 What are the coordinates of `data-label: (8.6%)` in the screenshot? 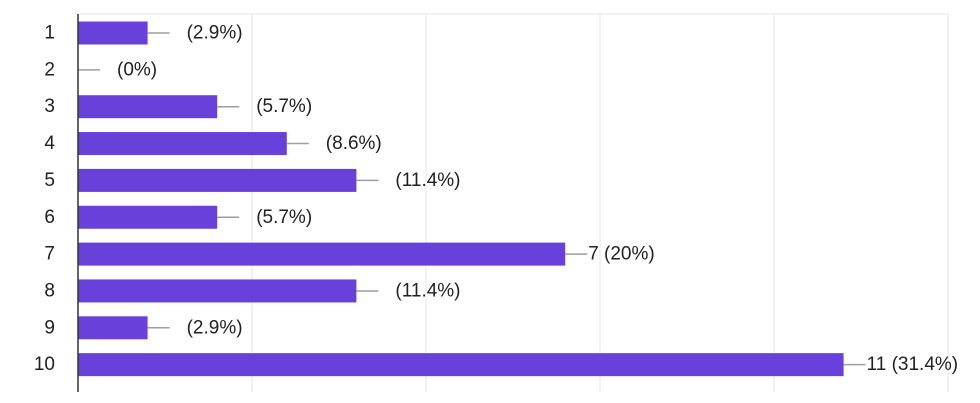 It's located at (354, 143).